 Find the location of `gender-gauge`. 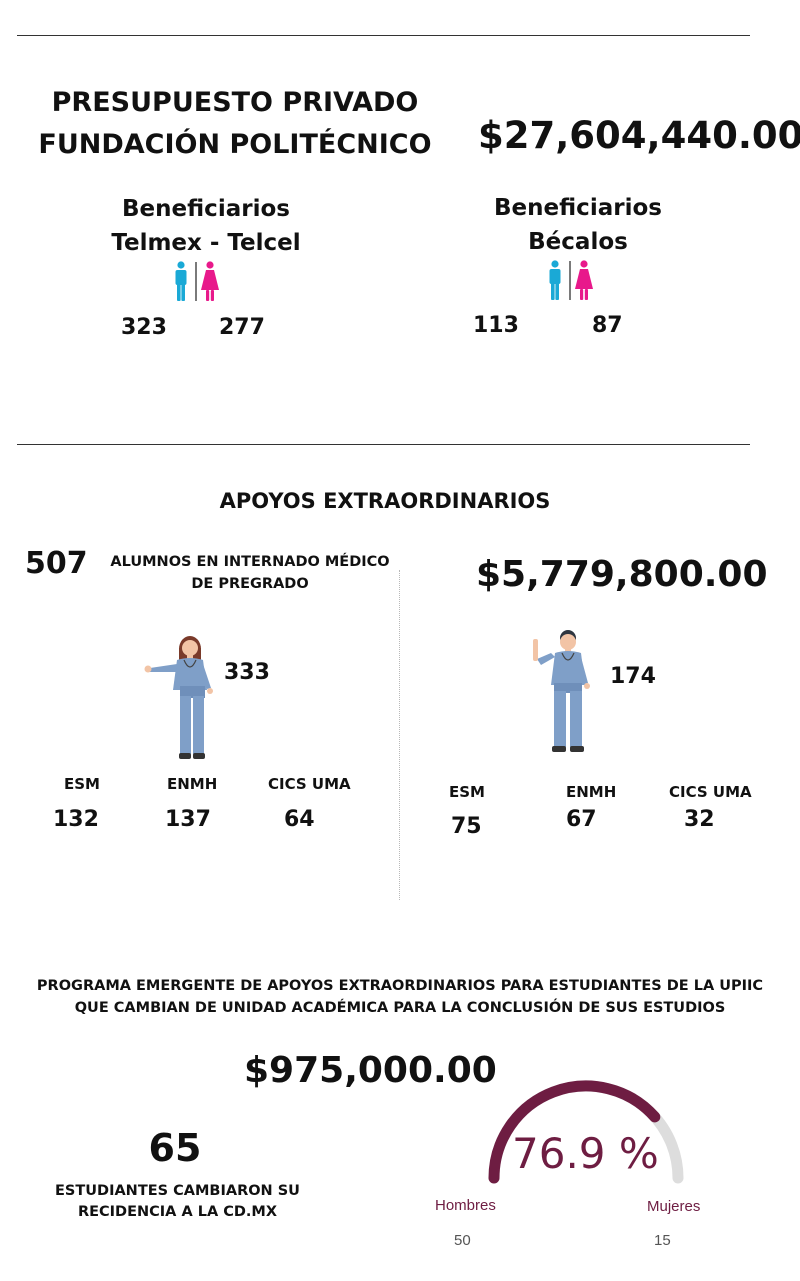

gender-gauge is located at coordinates (586, 1134).